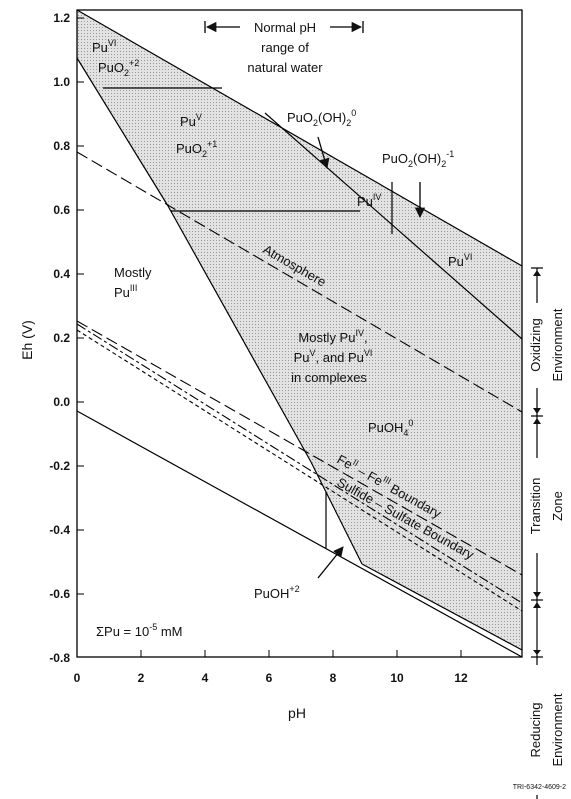 The height and width of the screenshot is (799, 571). What do you see at coordinates (191, 120) in the screenshot?
I see `pu-v-label: PuV` at bounding box center [191, 120].